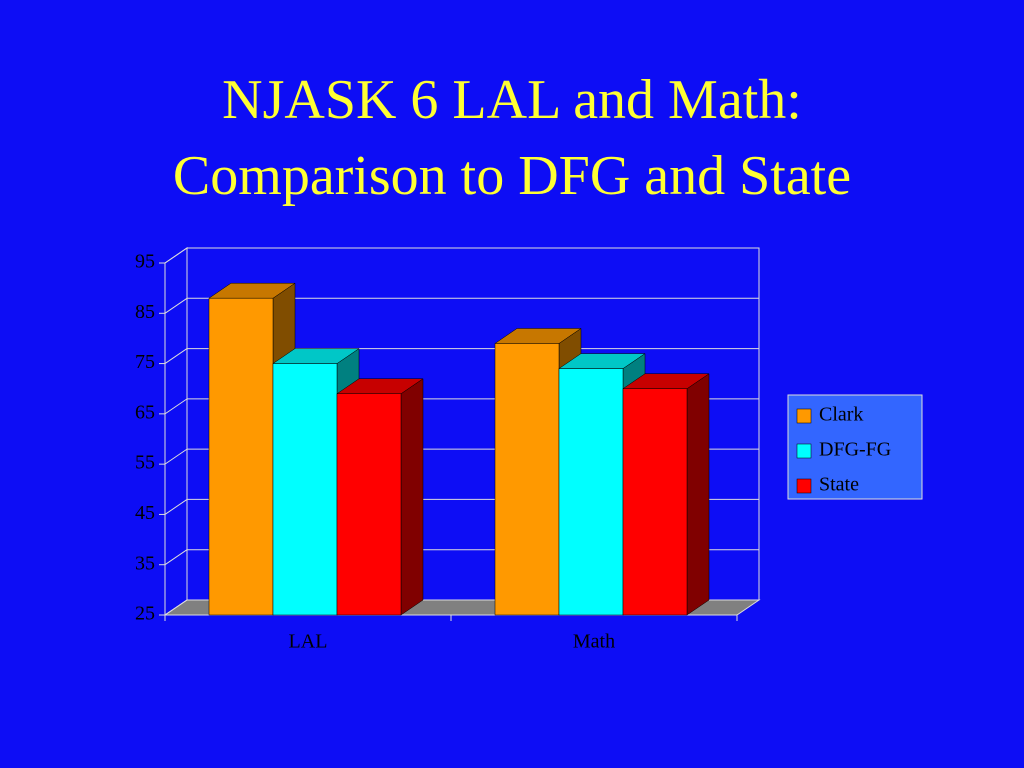 The height and width of the screenshot is (768, 1024). What do you see at coordinates (145, 563) in the screenshot?
I see `y-tick-label: 35` at bounding box center [145, 563].